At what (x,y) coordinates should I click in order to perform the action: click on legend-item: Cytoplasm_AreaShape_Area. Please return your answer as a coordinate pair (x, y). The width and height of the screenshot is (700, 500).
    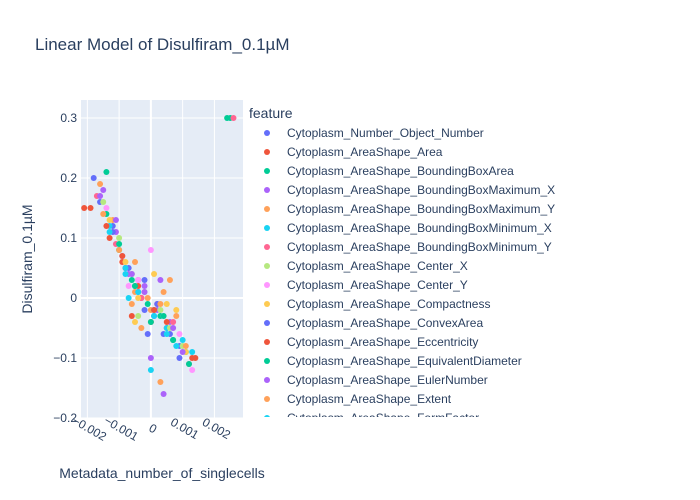
    Looking at the image, I should click on (353, 152).